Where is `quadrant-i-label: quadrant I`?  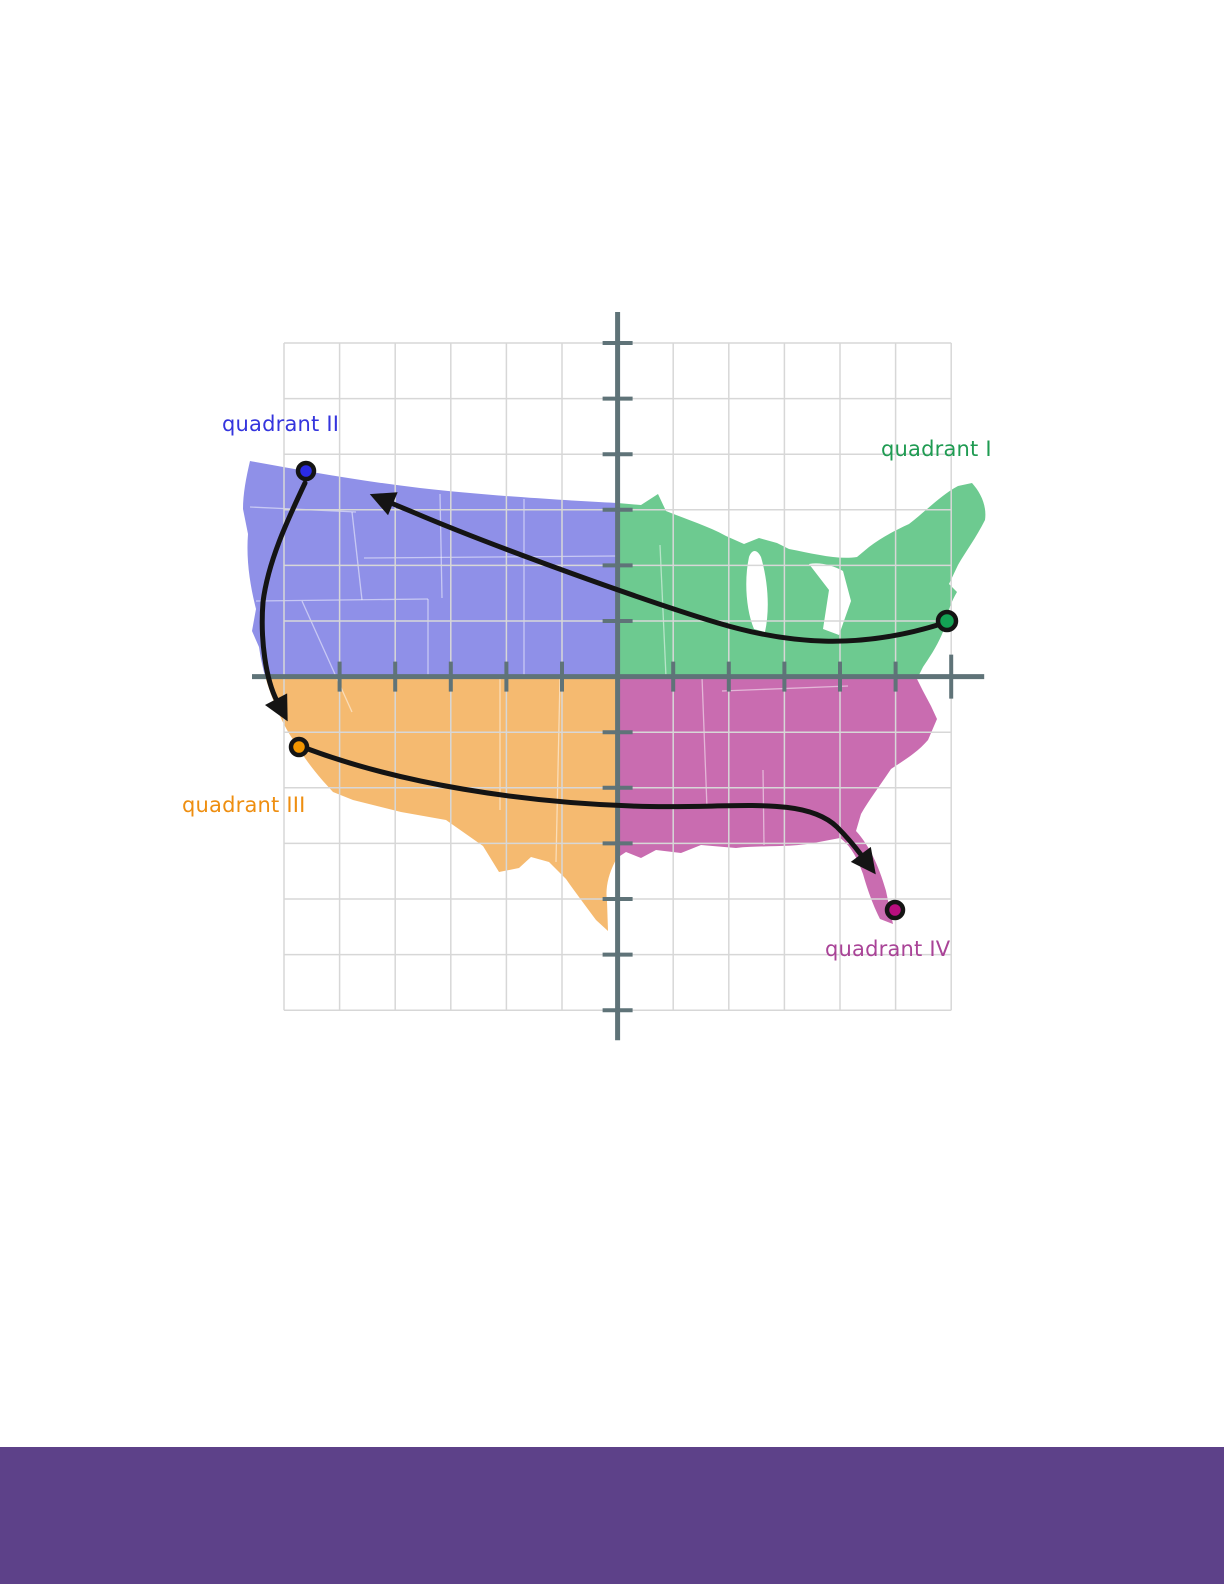 quadrant-i-label: quadrant I is located at coordinates (936, 449).